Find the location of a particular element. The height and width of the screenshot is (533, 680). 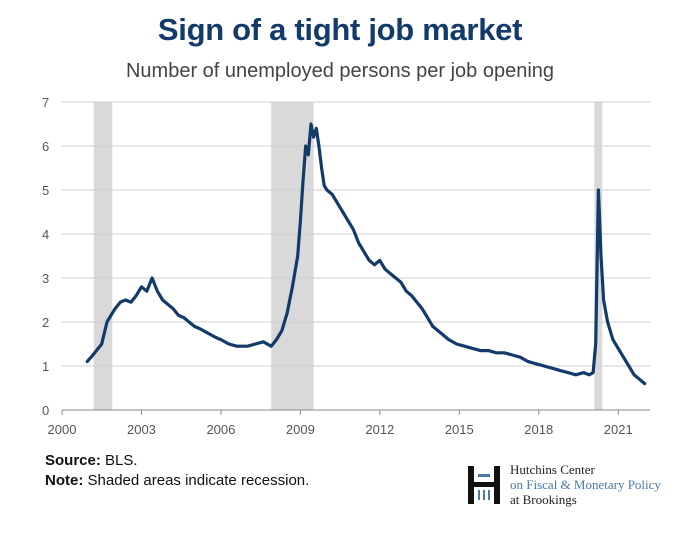

y-tick-label-2: 2 is located at coordinates (45, 322).